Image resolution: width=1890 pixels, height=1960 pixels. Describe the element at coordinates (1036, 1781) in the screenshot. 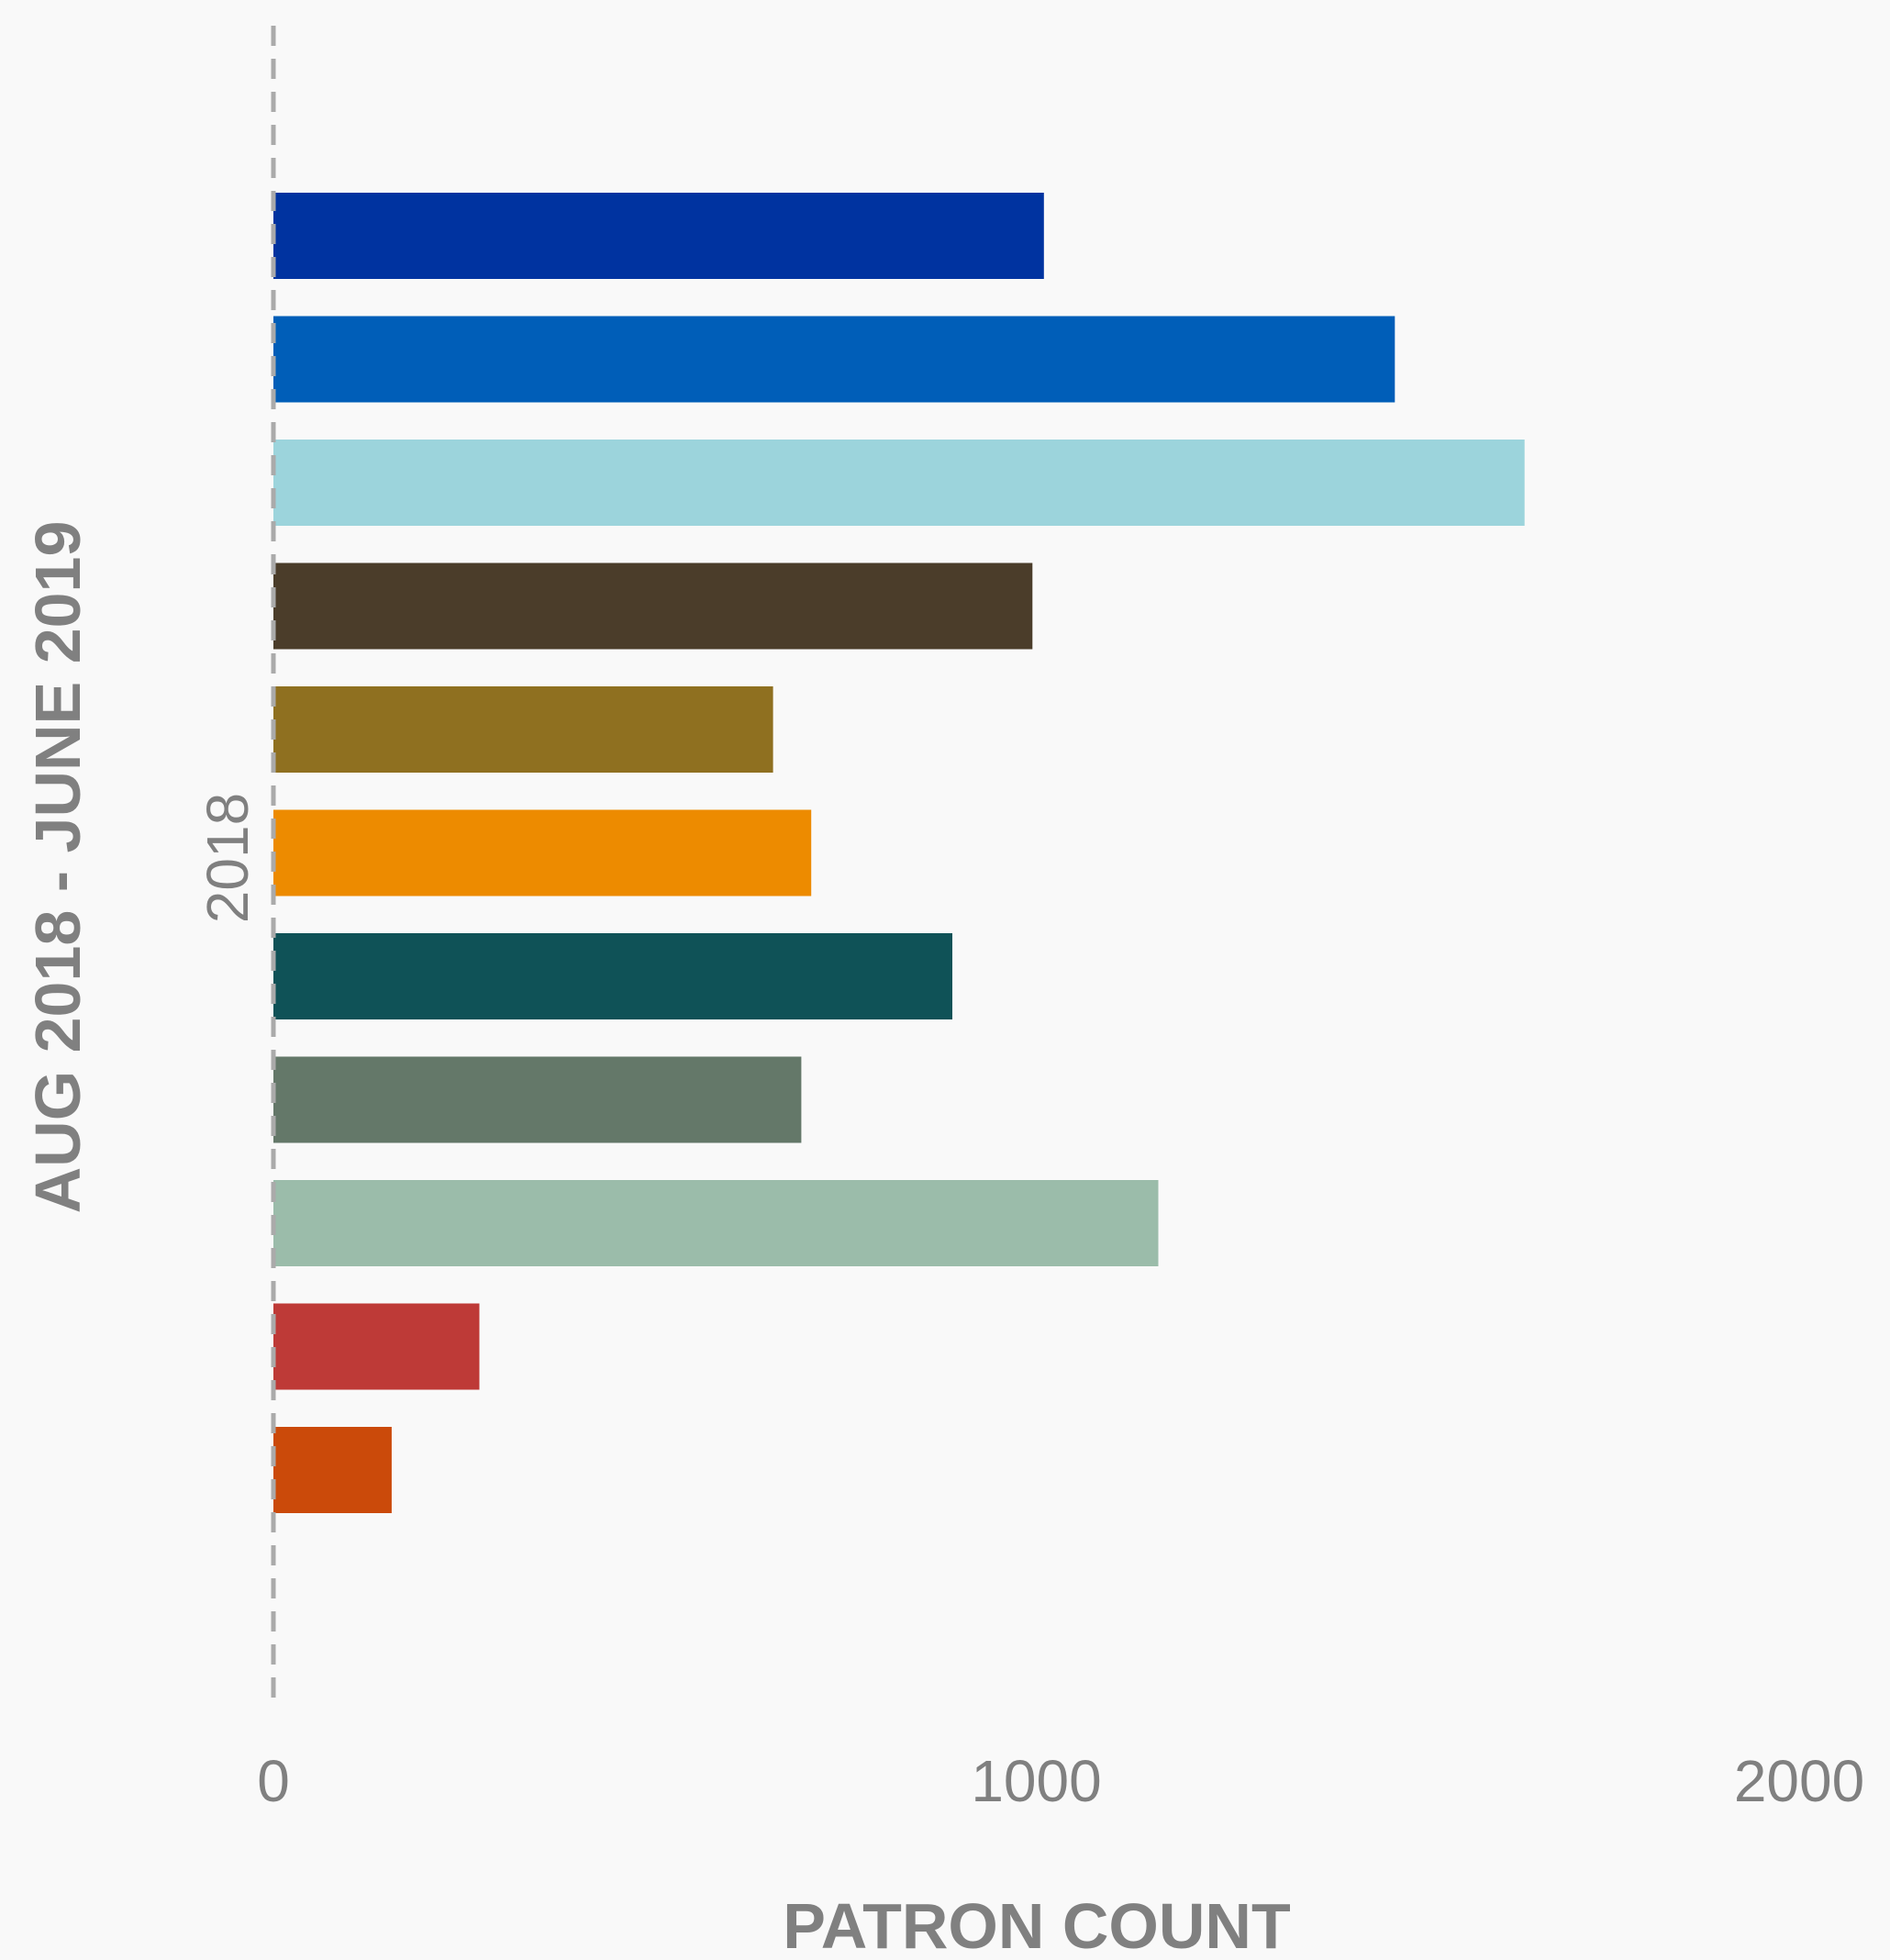

I see `x-tick-label-1000: 1000` at that location.